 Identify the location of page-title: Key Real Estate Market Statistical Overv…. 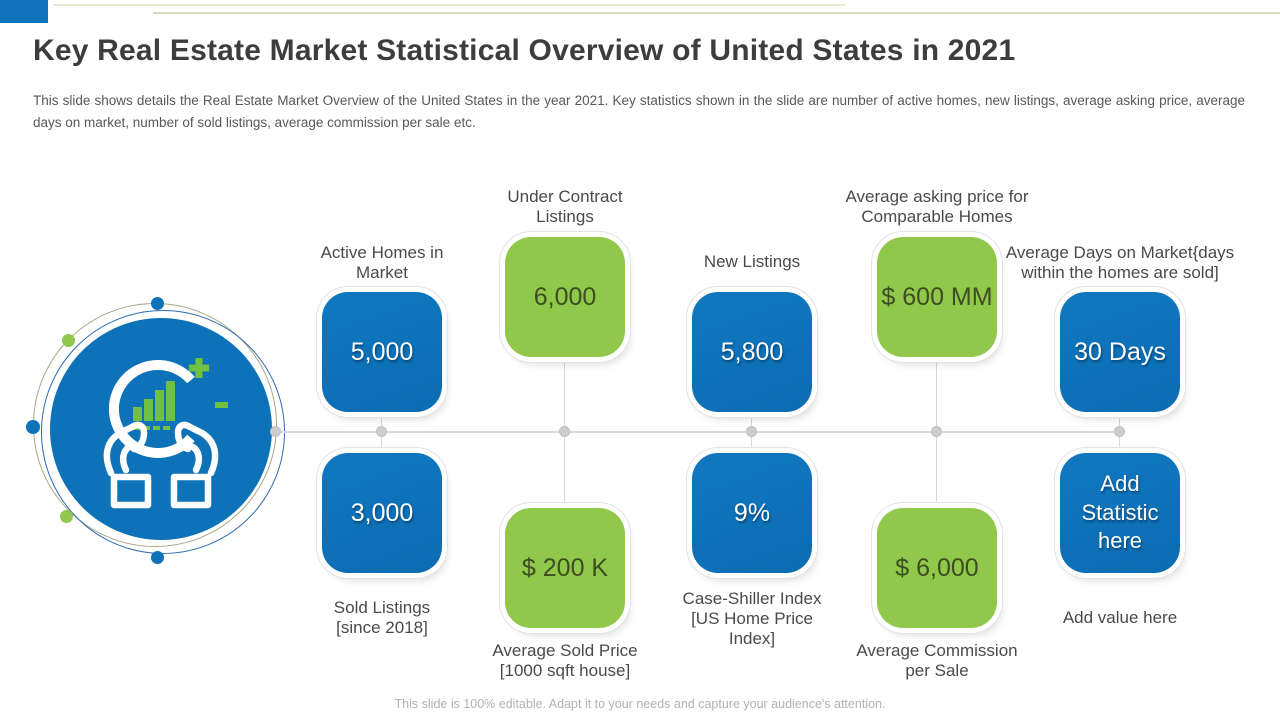
(524, 50).